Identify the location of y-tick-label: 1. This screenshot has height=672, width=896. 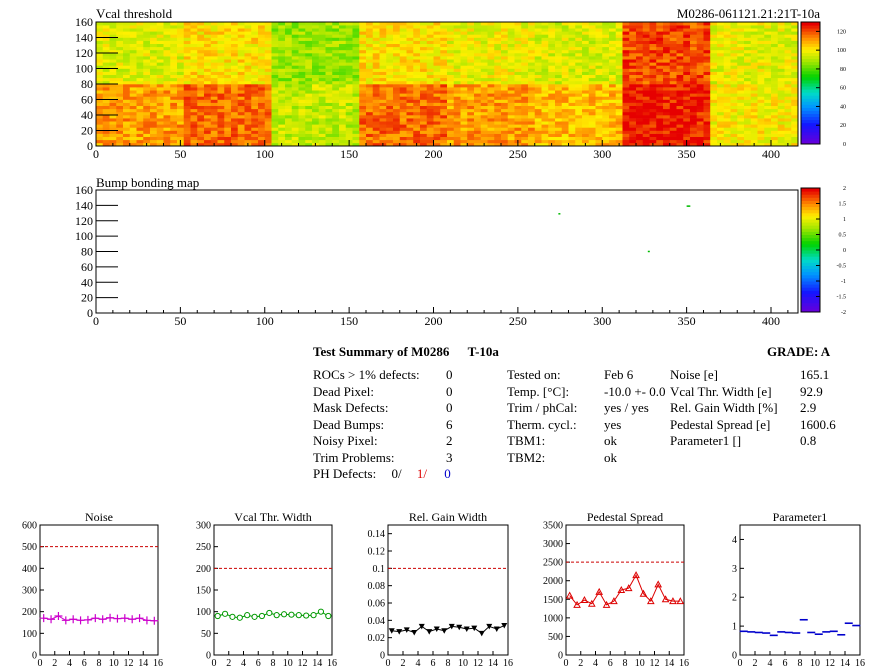
(734, 627).